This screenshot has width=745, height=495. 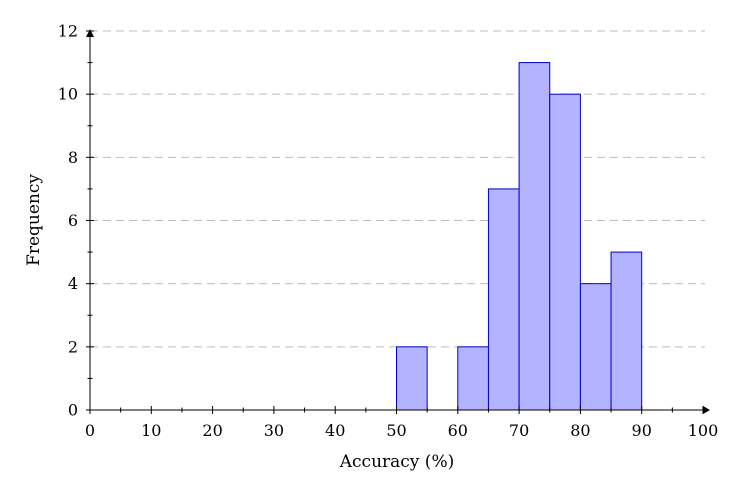 What do you see at coordinates (68, 31) in the screenshot?
I see `y-tick-label-12: 12` at bounding box center [68, 31].